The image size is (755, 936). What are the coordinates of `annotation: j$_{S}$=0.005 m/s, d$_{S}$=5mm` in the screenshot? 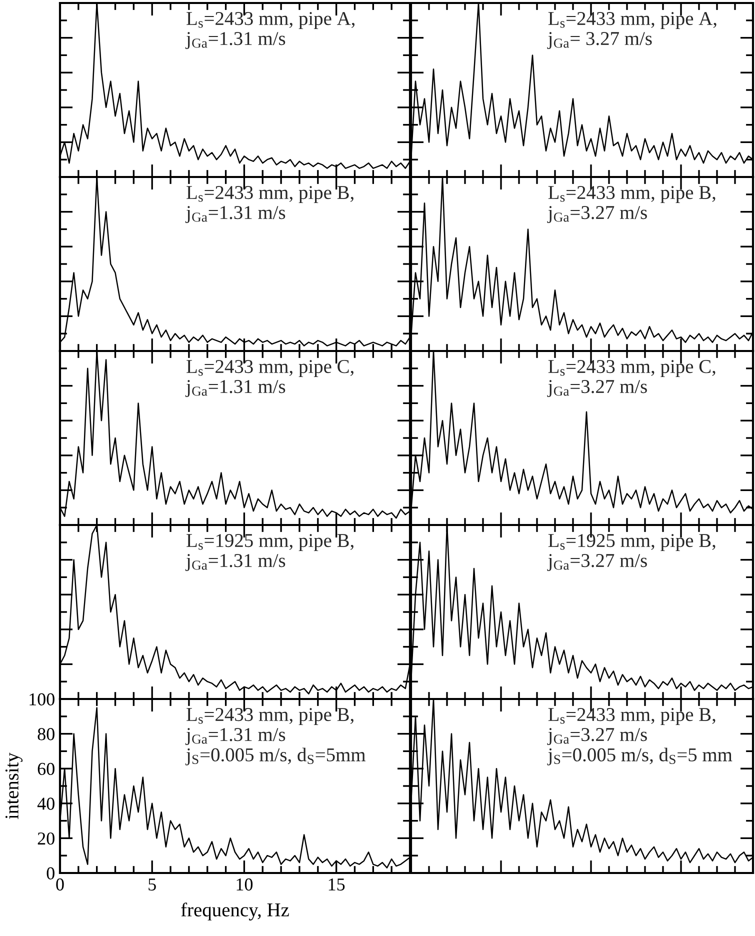 It's located at (275, 757).